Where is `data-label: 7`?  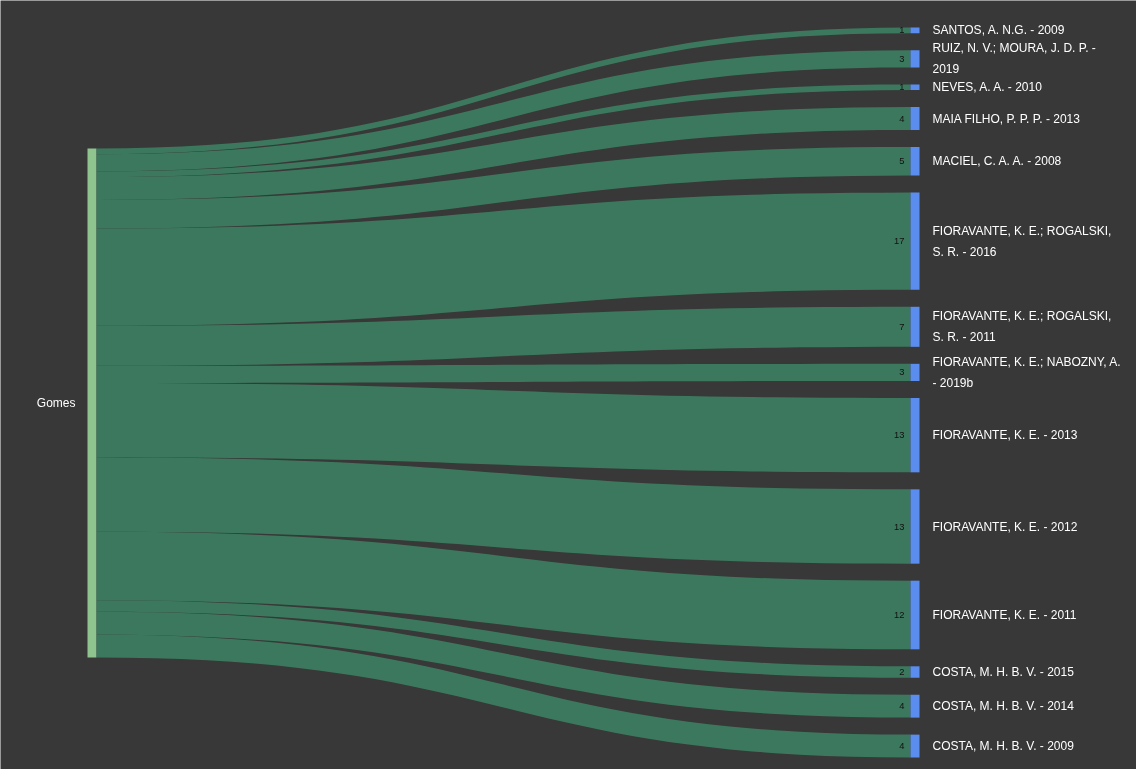 data-label: 7 is located at coordinates (902, 326).